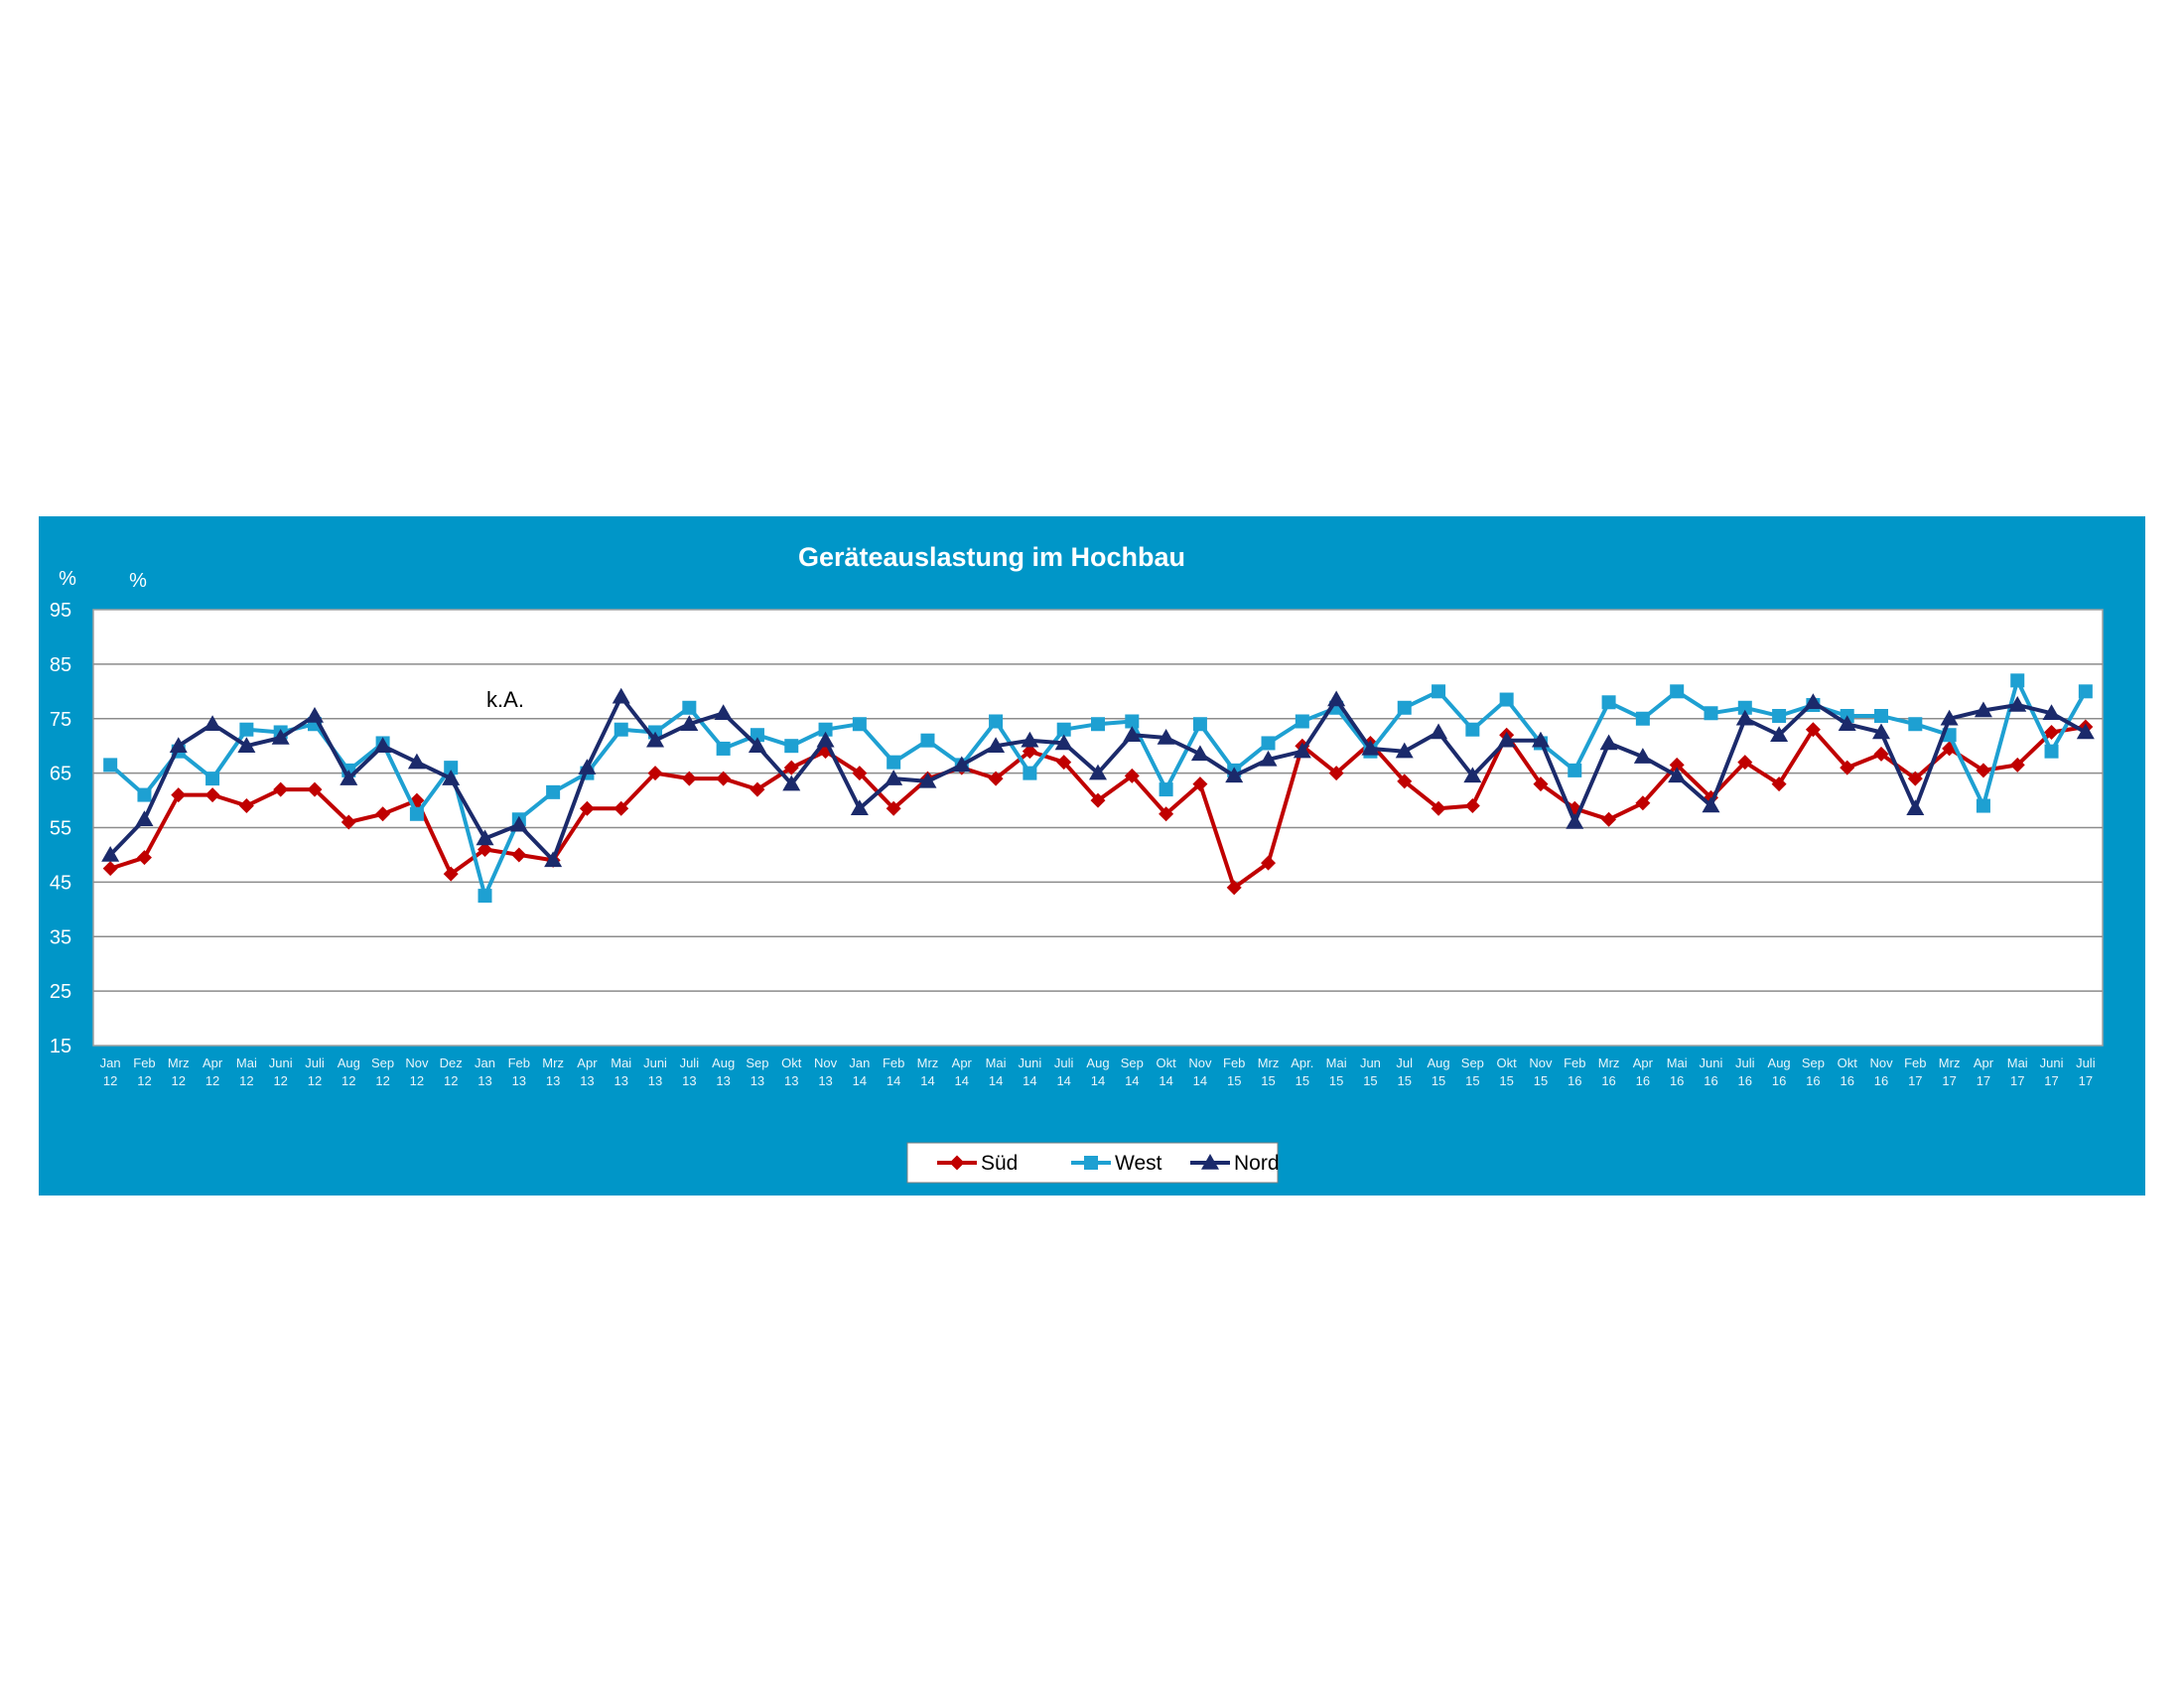 This screenshot has width=2184, height=1688. I want to click on x-tick-label-month: Sep, so click(757, 1062).